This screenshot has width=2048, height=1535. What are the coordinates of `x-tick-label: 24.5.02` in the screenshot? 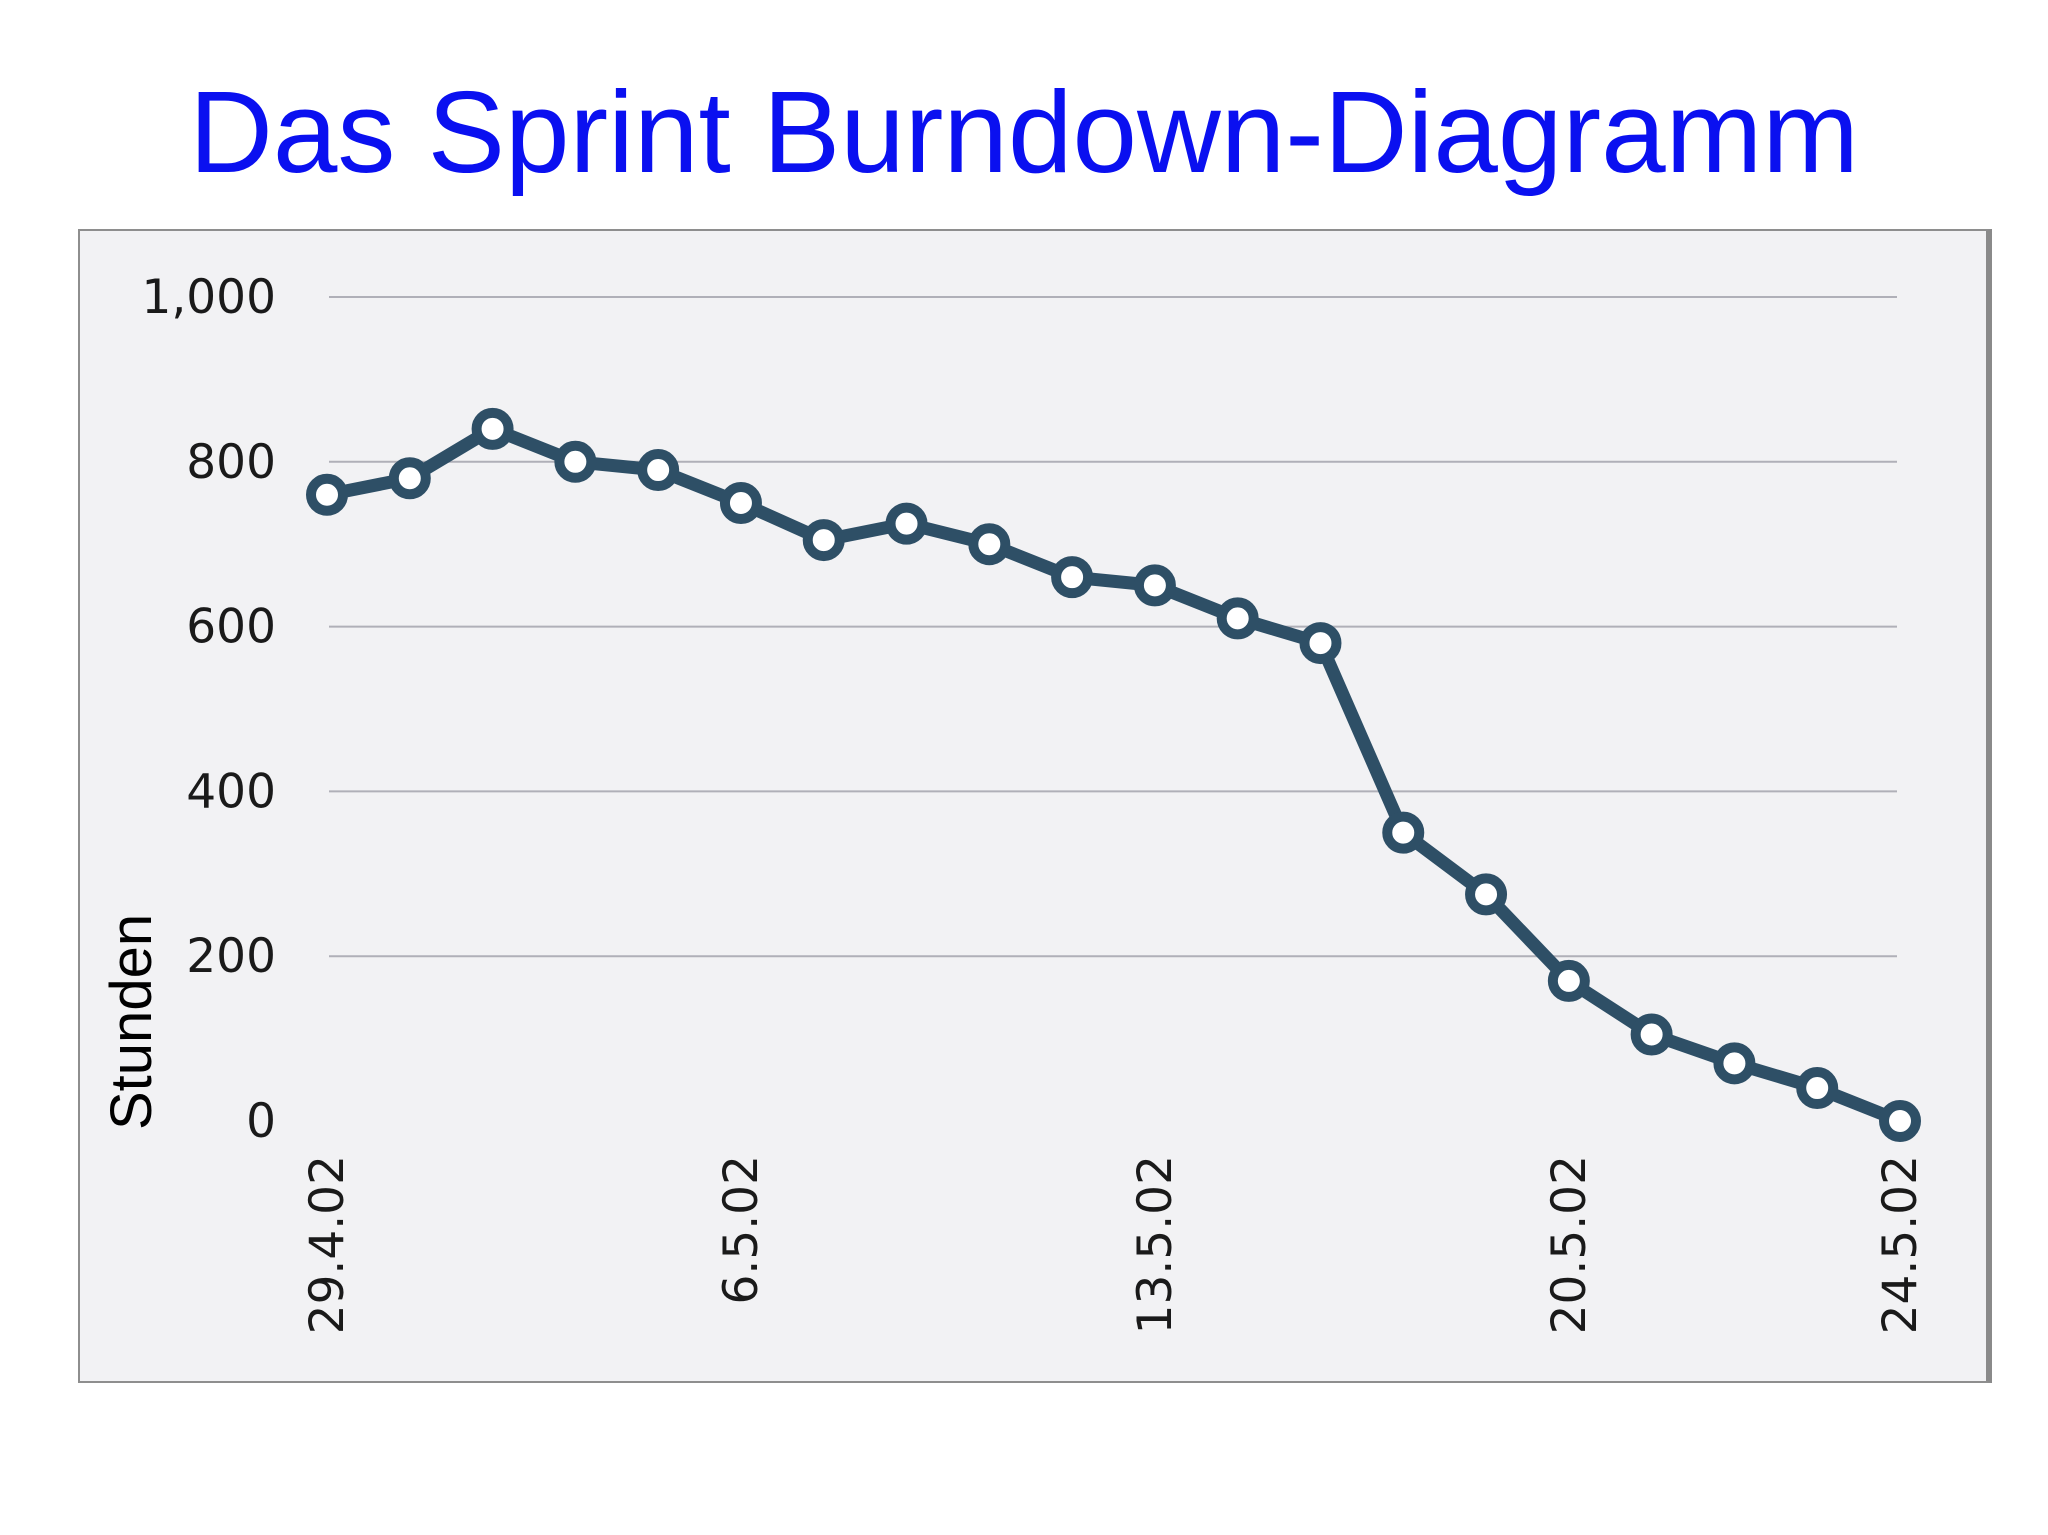 It's located at (1900, 1244).